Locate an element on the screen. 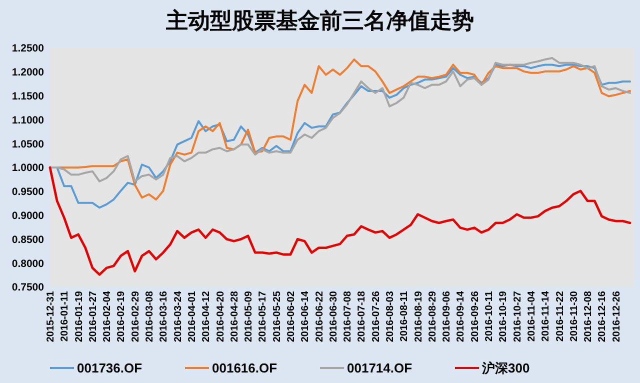  x-tick-label: 2016-09-26 is located at coordinates (475, 316).